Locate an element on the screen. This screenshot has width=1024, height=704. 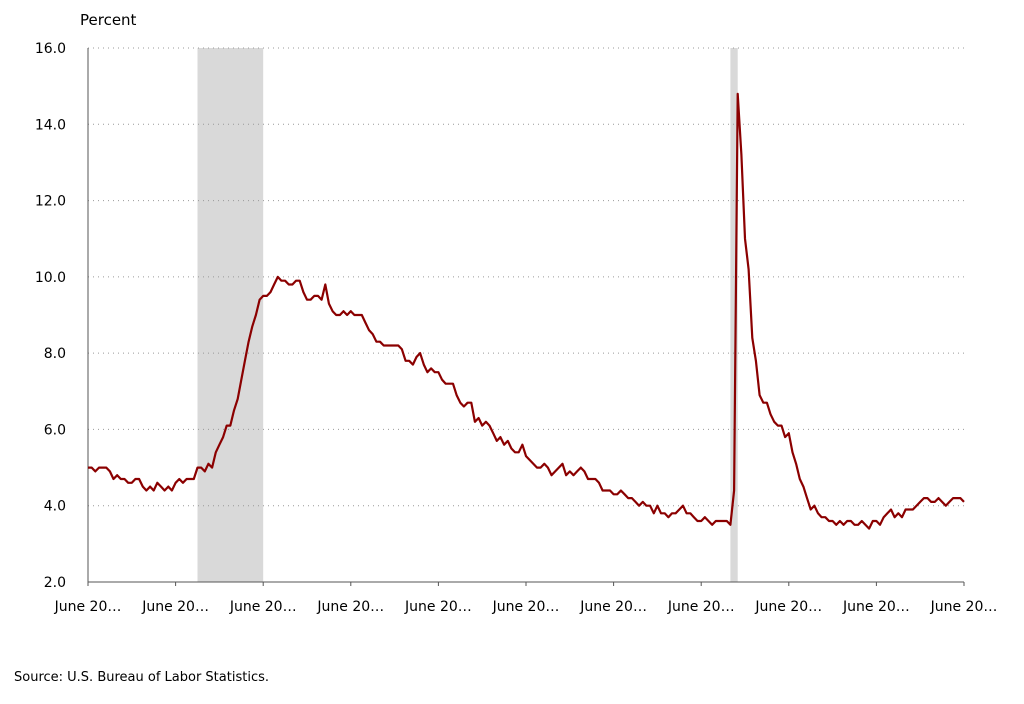
y-tick-label: 10.0 is located at coordinates (50, 278).